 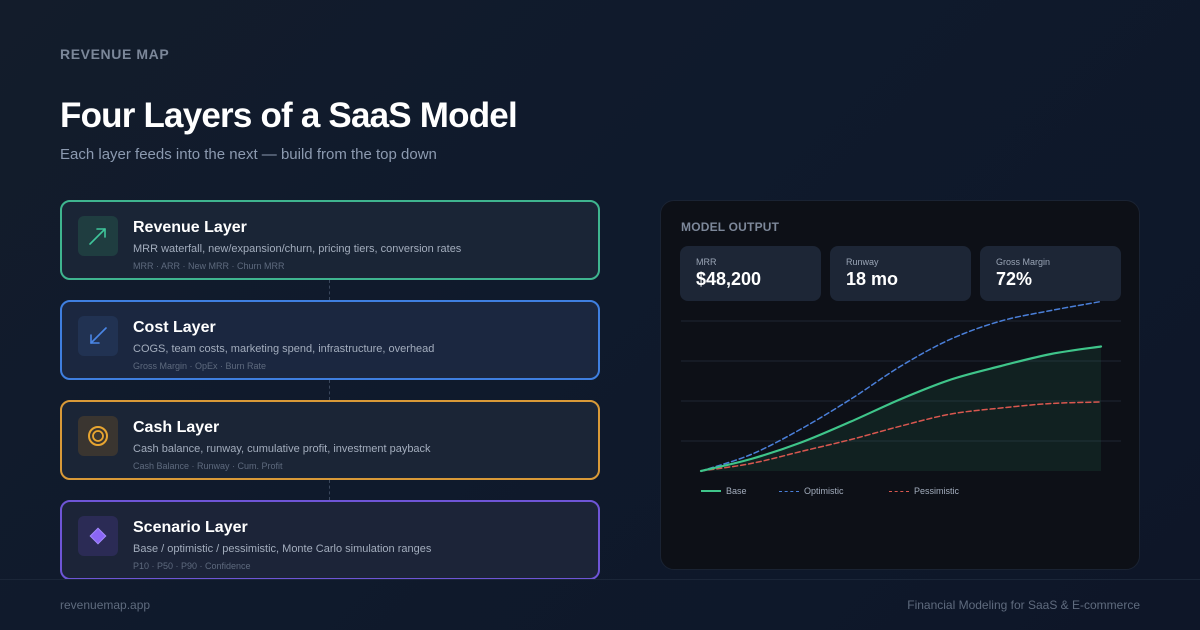 What do you see at coordinates (724, 491) in the screenshot?
I see `legend-item-base: Base` at bounding box center [724, 491].